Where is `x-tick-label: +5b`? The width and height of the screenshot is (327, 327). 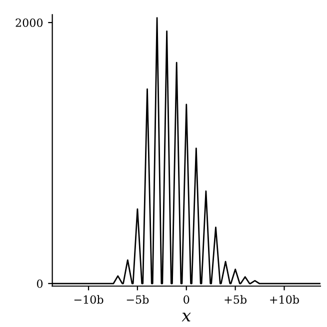 x-tick-label: +5b is located at coordinates (235, 299).